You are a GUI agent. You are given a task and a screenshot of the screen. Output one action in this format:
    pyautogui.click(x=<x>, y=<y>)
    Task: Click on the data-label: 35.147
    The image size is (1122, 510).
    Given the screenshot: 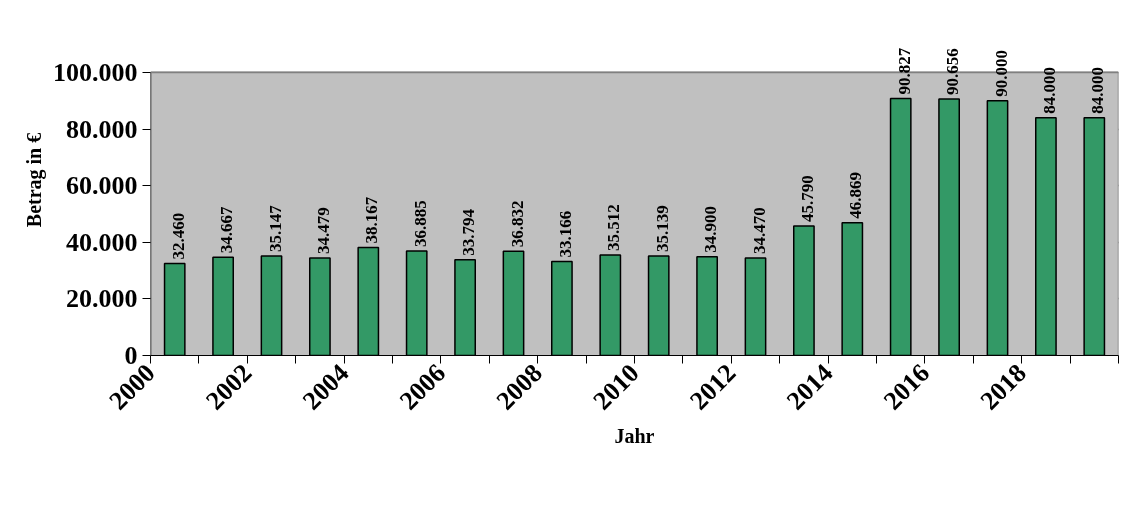 What is the action you would take?
    pyautogui.click(x=275, y=228)
    